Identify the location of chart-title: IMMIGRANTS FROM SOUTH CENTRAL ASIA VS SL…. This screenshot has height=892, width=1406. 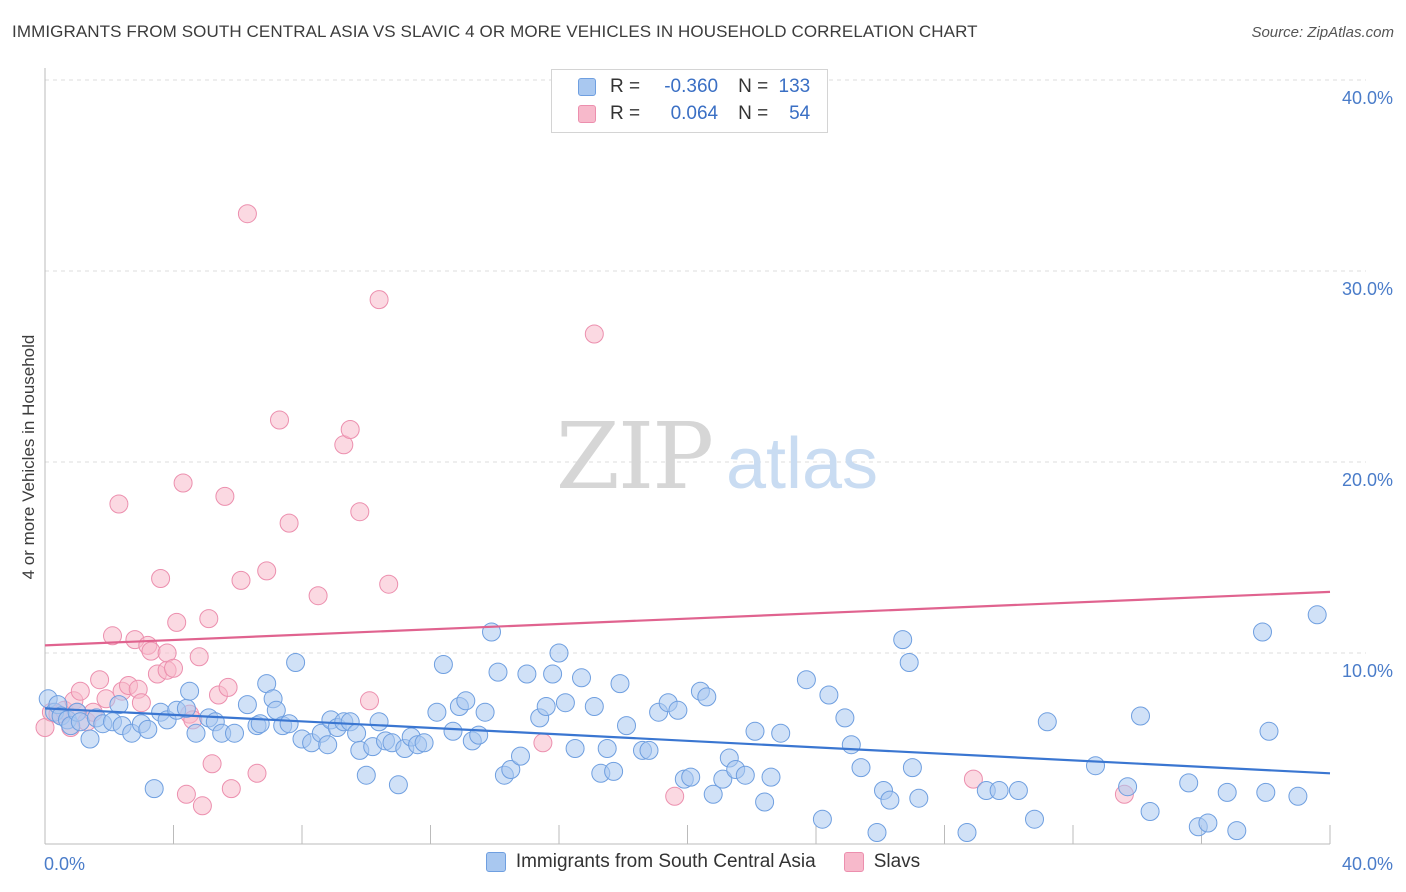
(495, 31).